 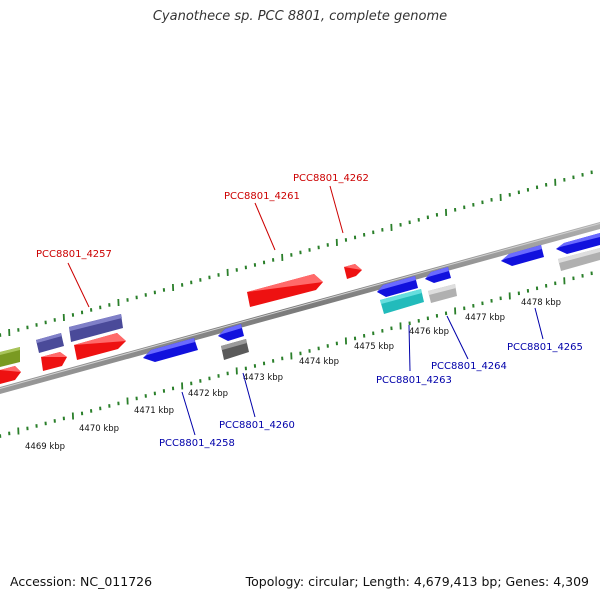 What do you see at coordinates (331, 178) in the screenshot?
I see `gene-label: PCC8801_4262` at bounding box center [331, 178].